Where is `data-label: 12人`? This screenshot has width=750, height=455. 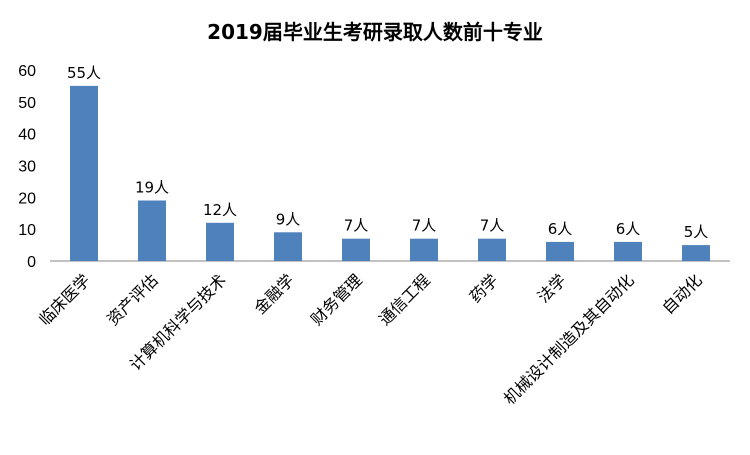
data-label: 12人 is located at coordinates (220, 210).